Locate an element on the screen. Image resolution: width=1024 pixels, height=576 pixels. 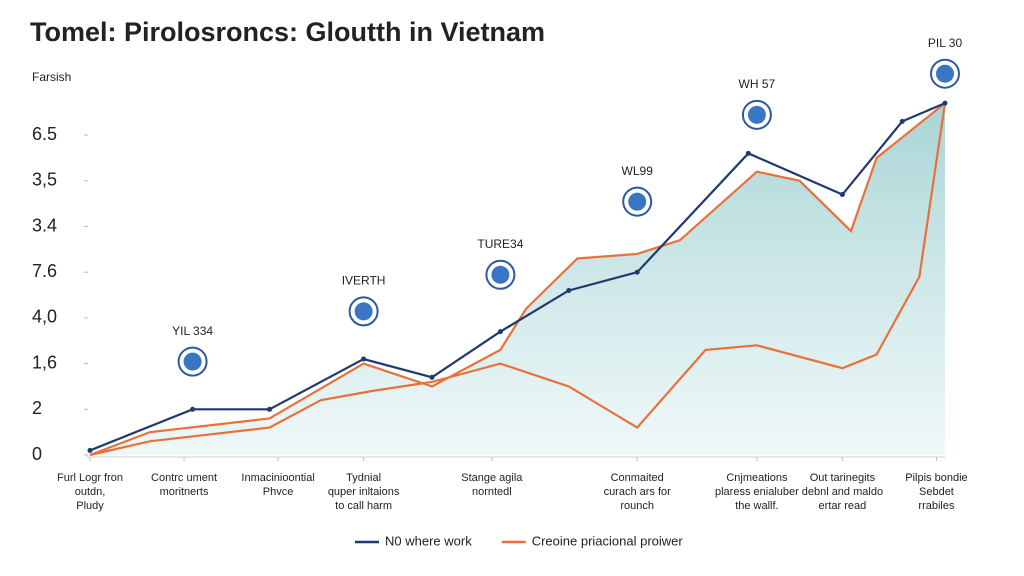
y-tick-label: 2 is located at coordinates (37, 408).